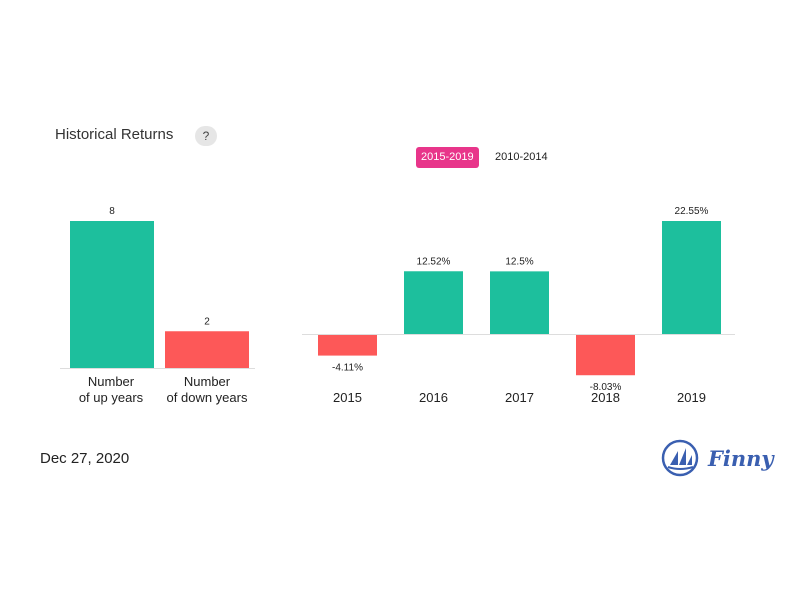 This screenshot has width=800, height=600. What do you see at coordinates (207, 397) in the screenshot?
I see `category-label: of down years` at bounding box center [207, 397].